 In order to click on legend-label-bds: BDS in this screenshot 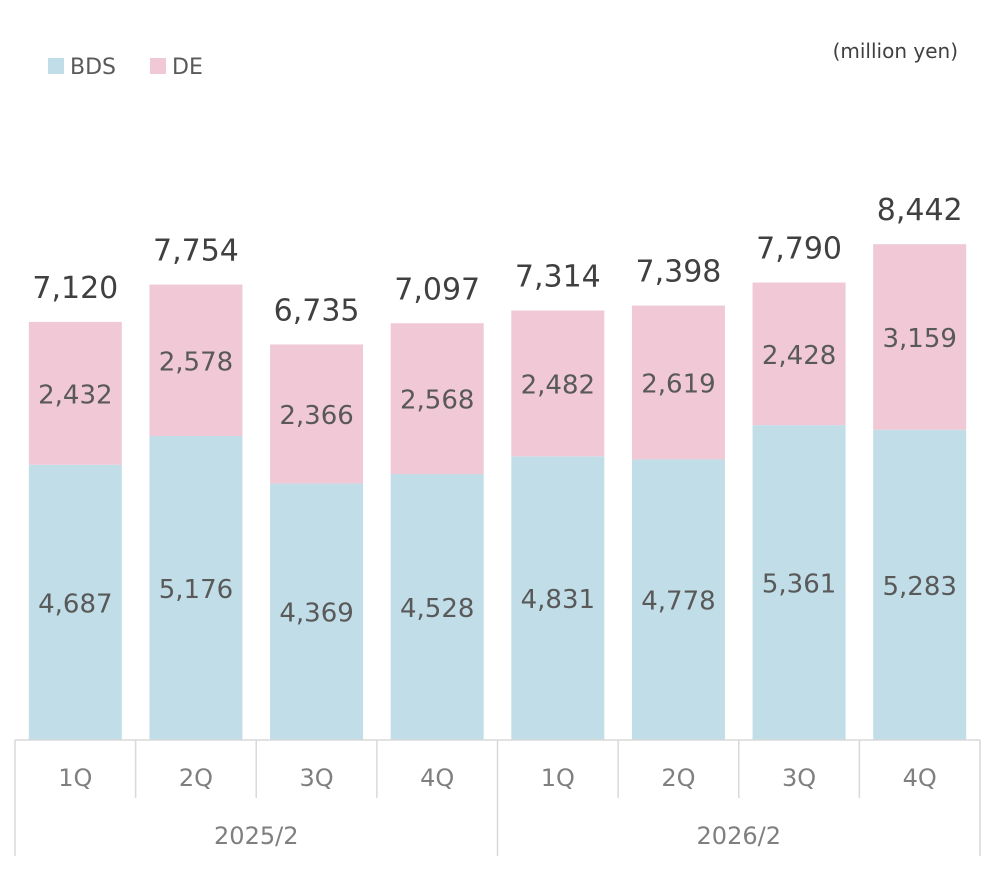, I will do `click(93, 67)`.